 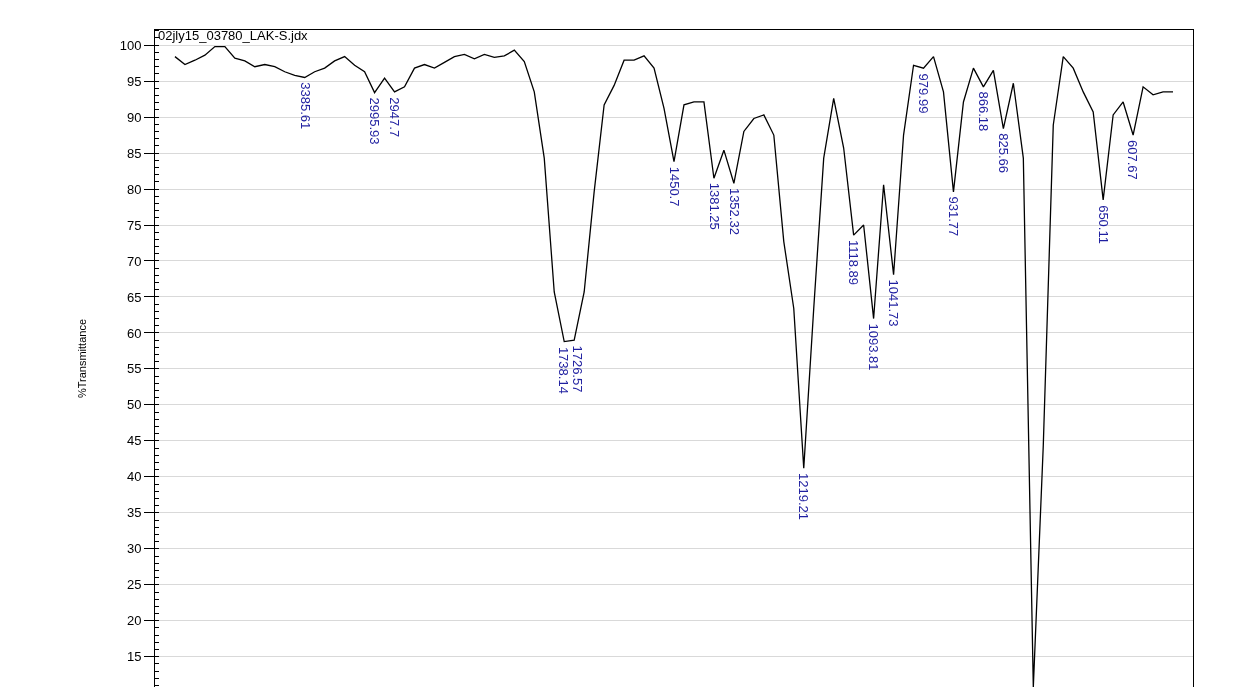 I want to click on y-tick-label: 25, so click(x=134, y=585).